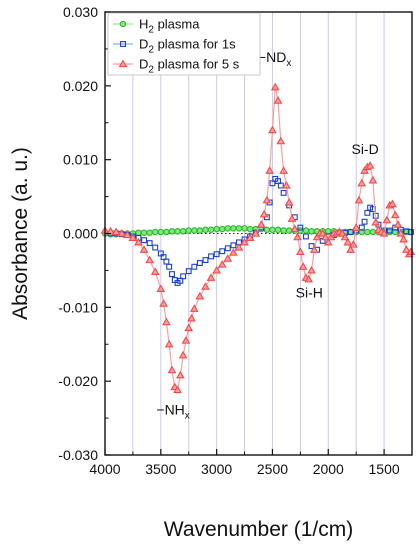 Image resolution: width=420 pixels, height=550 pixels. What do you see at coordinates (189, 66) in the screenshot?
I see `legend-entry-label: D2 plasma for 5 s` at bounding box center [189, 66].